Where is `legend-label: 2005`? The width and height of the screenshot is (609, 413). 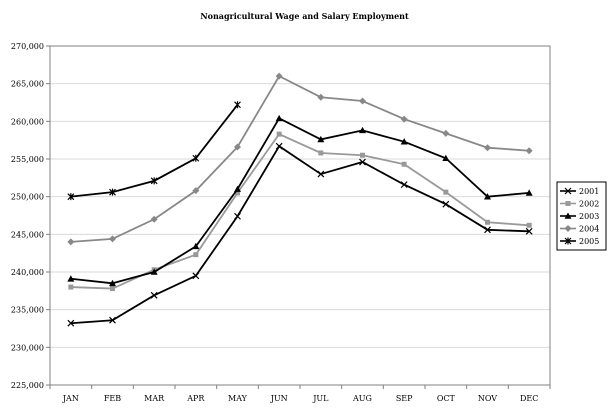 legend-label: 2005 is located at coordinates (589, 241).